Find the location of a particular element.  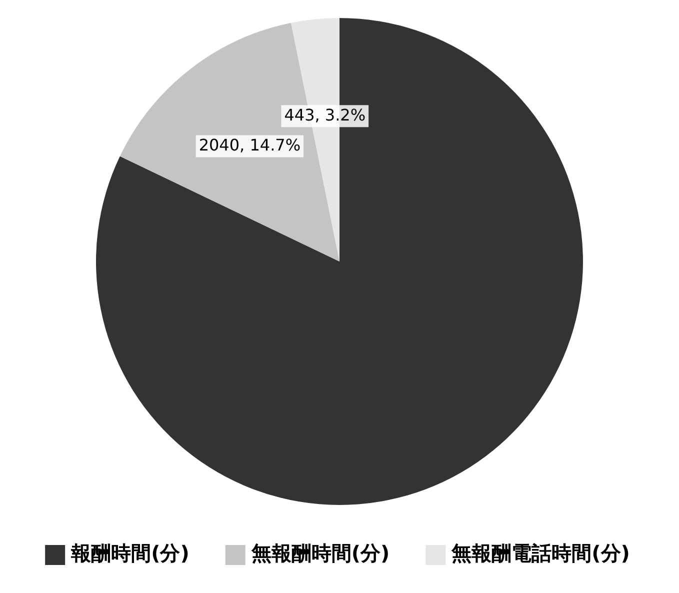

legend-label: 無報酬時間(分) is located at coordinates (320, 553).